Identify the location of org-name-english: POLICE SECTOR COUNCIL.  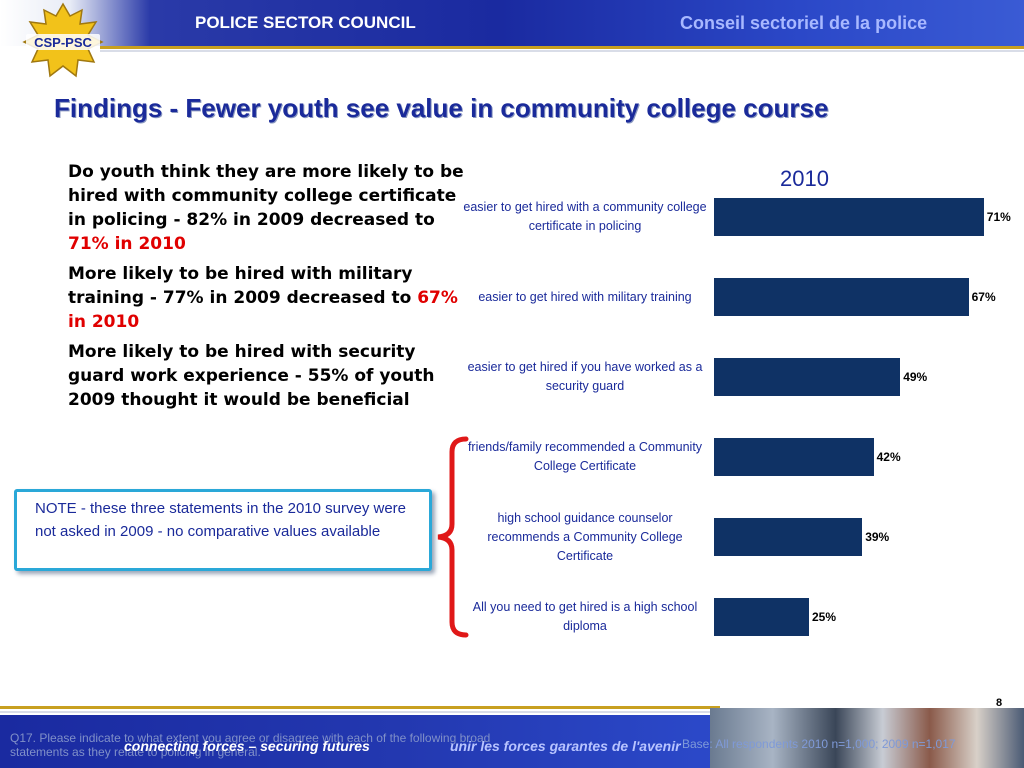
(305, 22).